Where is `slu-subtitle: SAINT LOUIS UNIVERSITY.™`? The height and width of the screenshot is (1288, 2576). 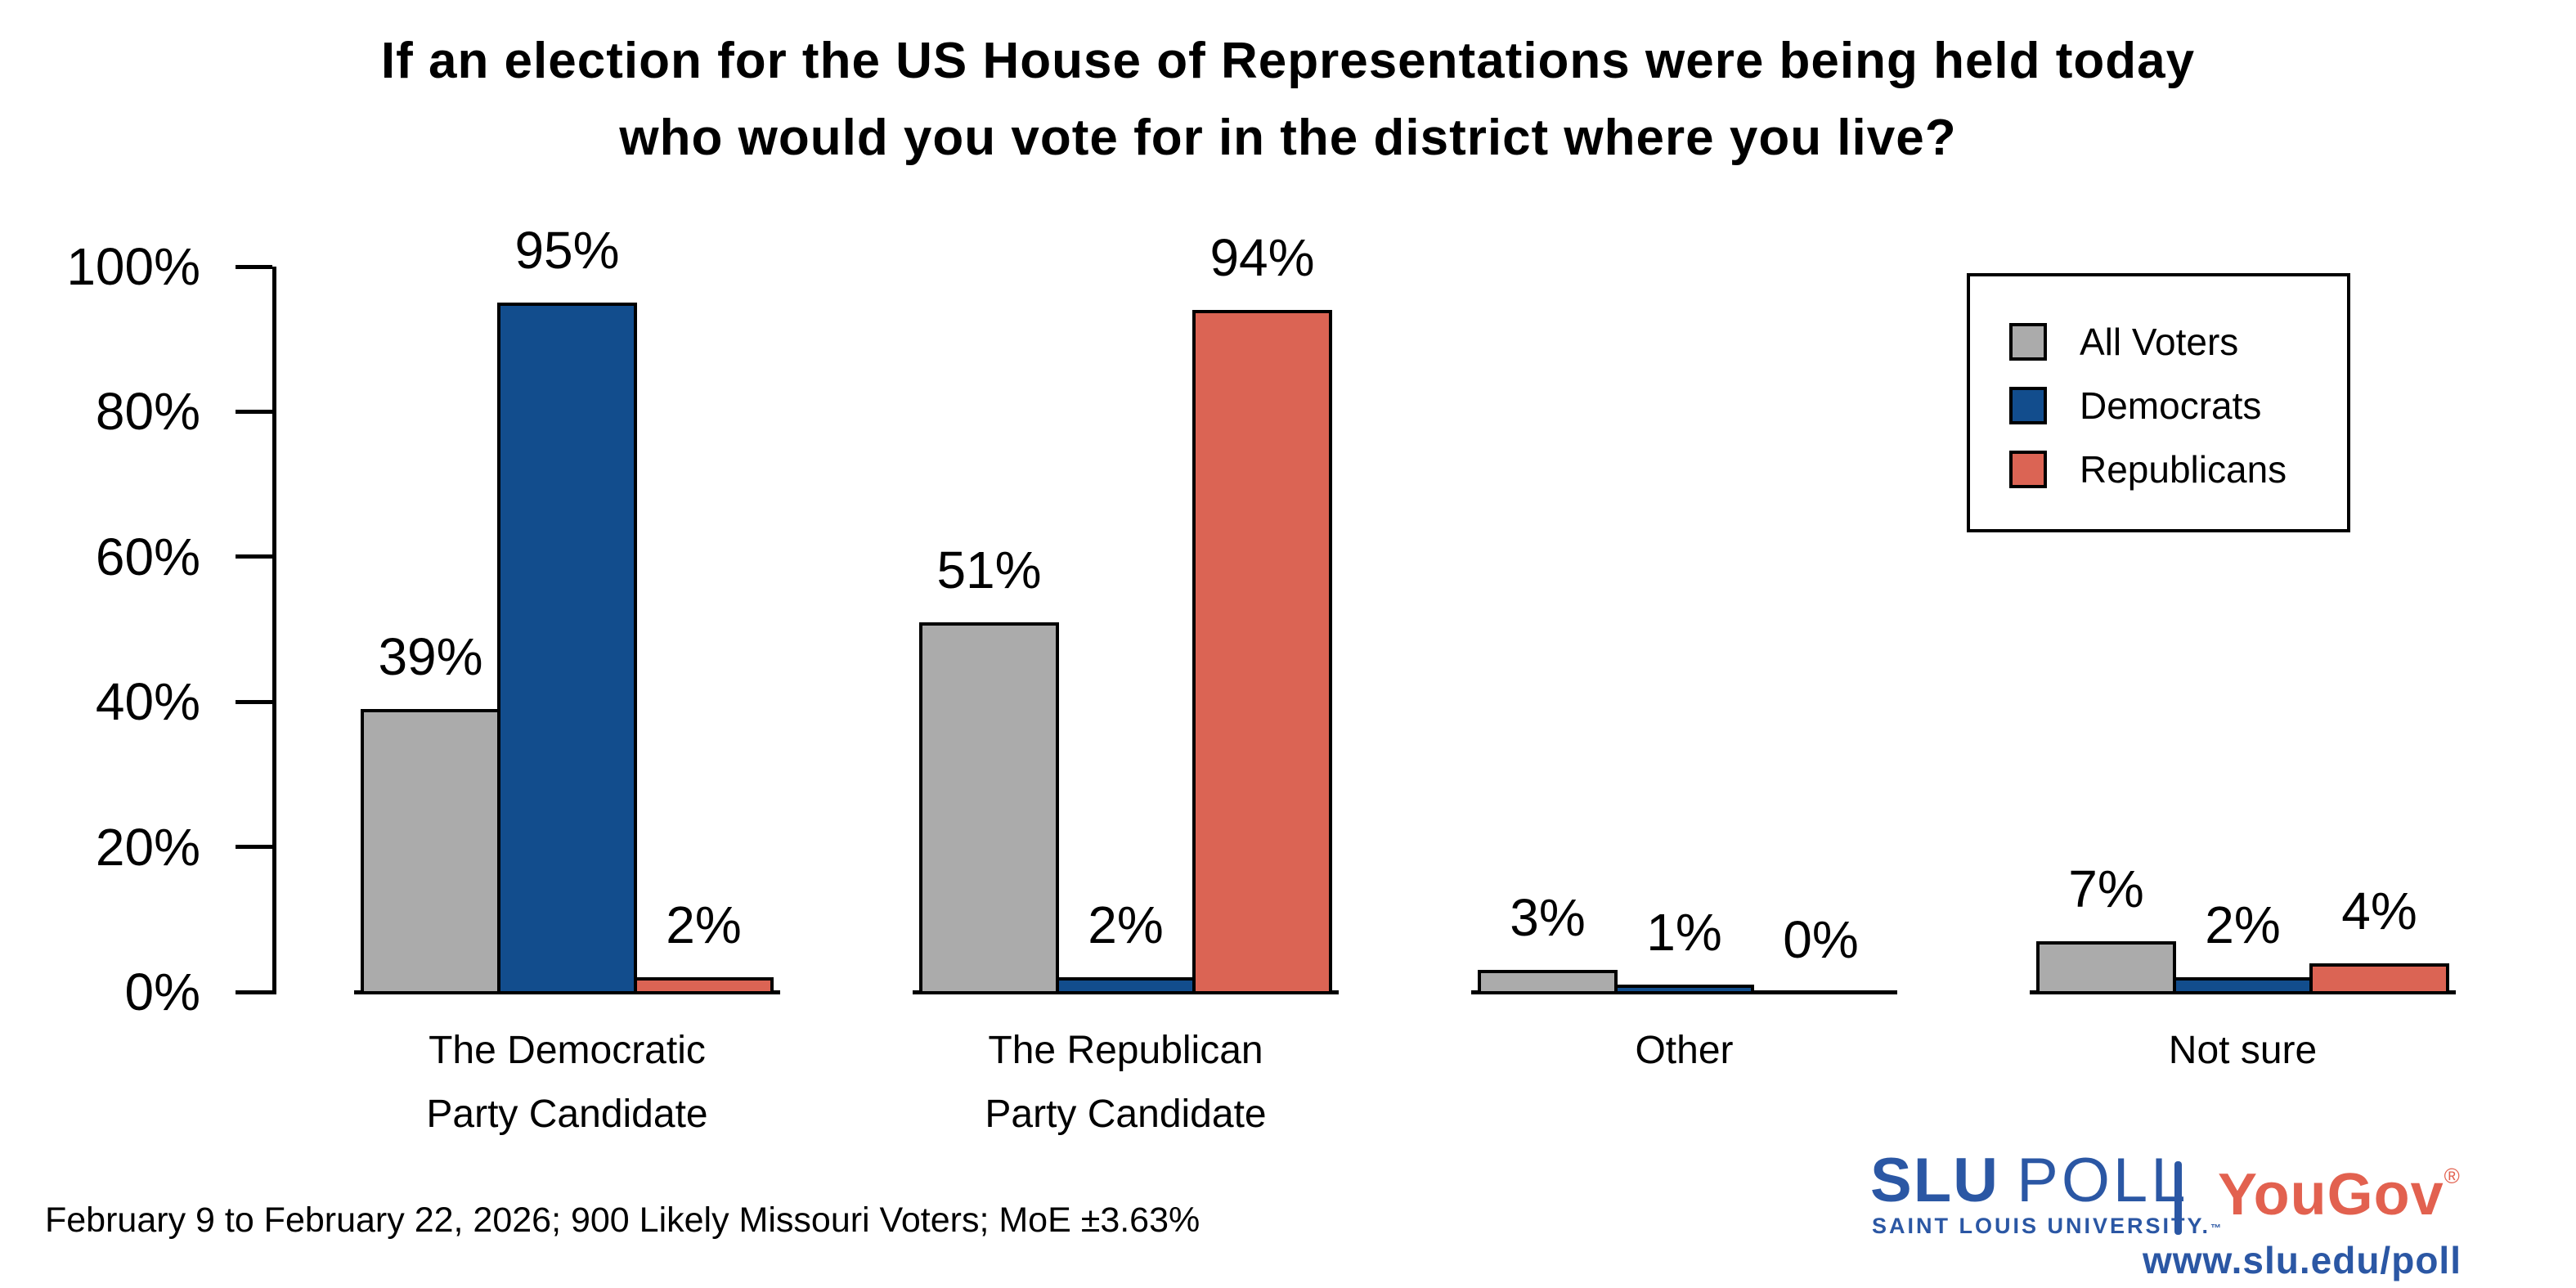 slu-subtitle: SAINT LOUIS UNIVERSITY.™ is located at coordinates (2046, 1227).